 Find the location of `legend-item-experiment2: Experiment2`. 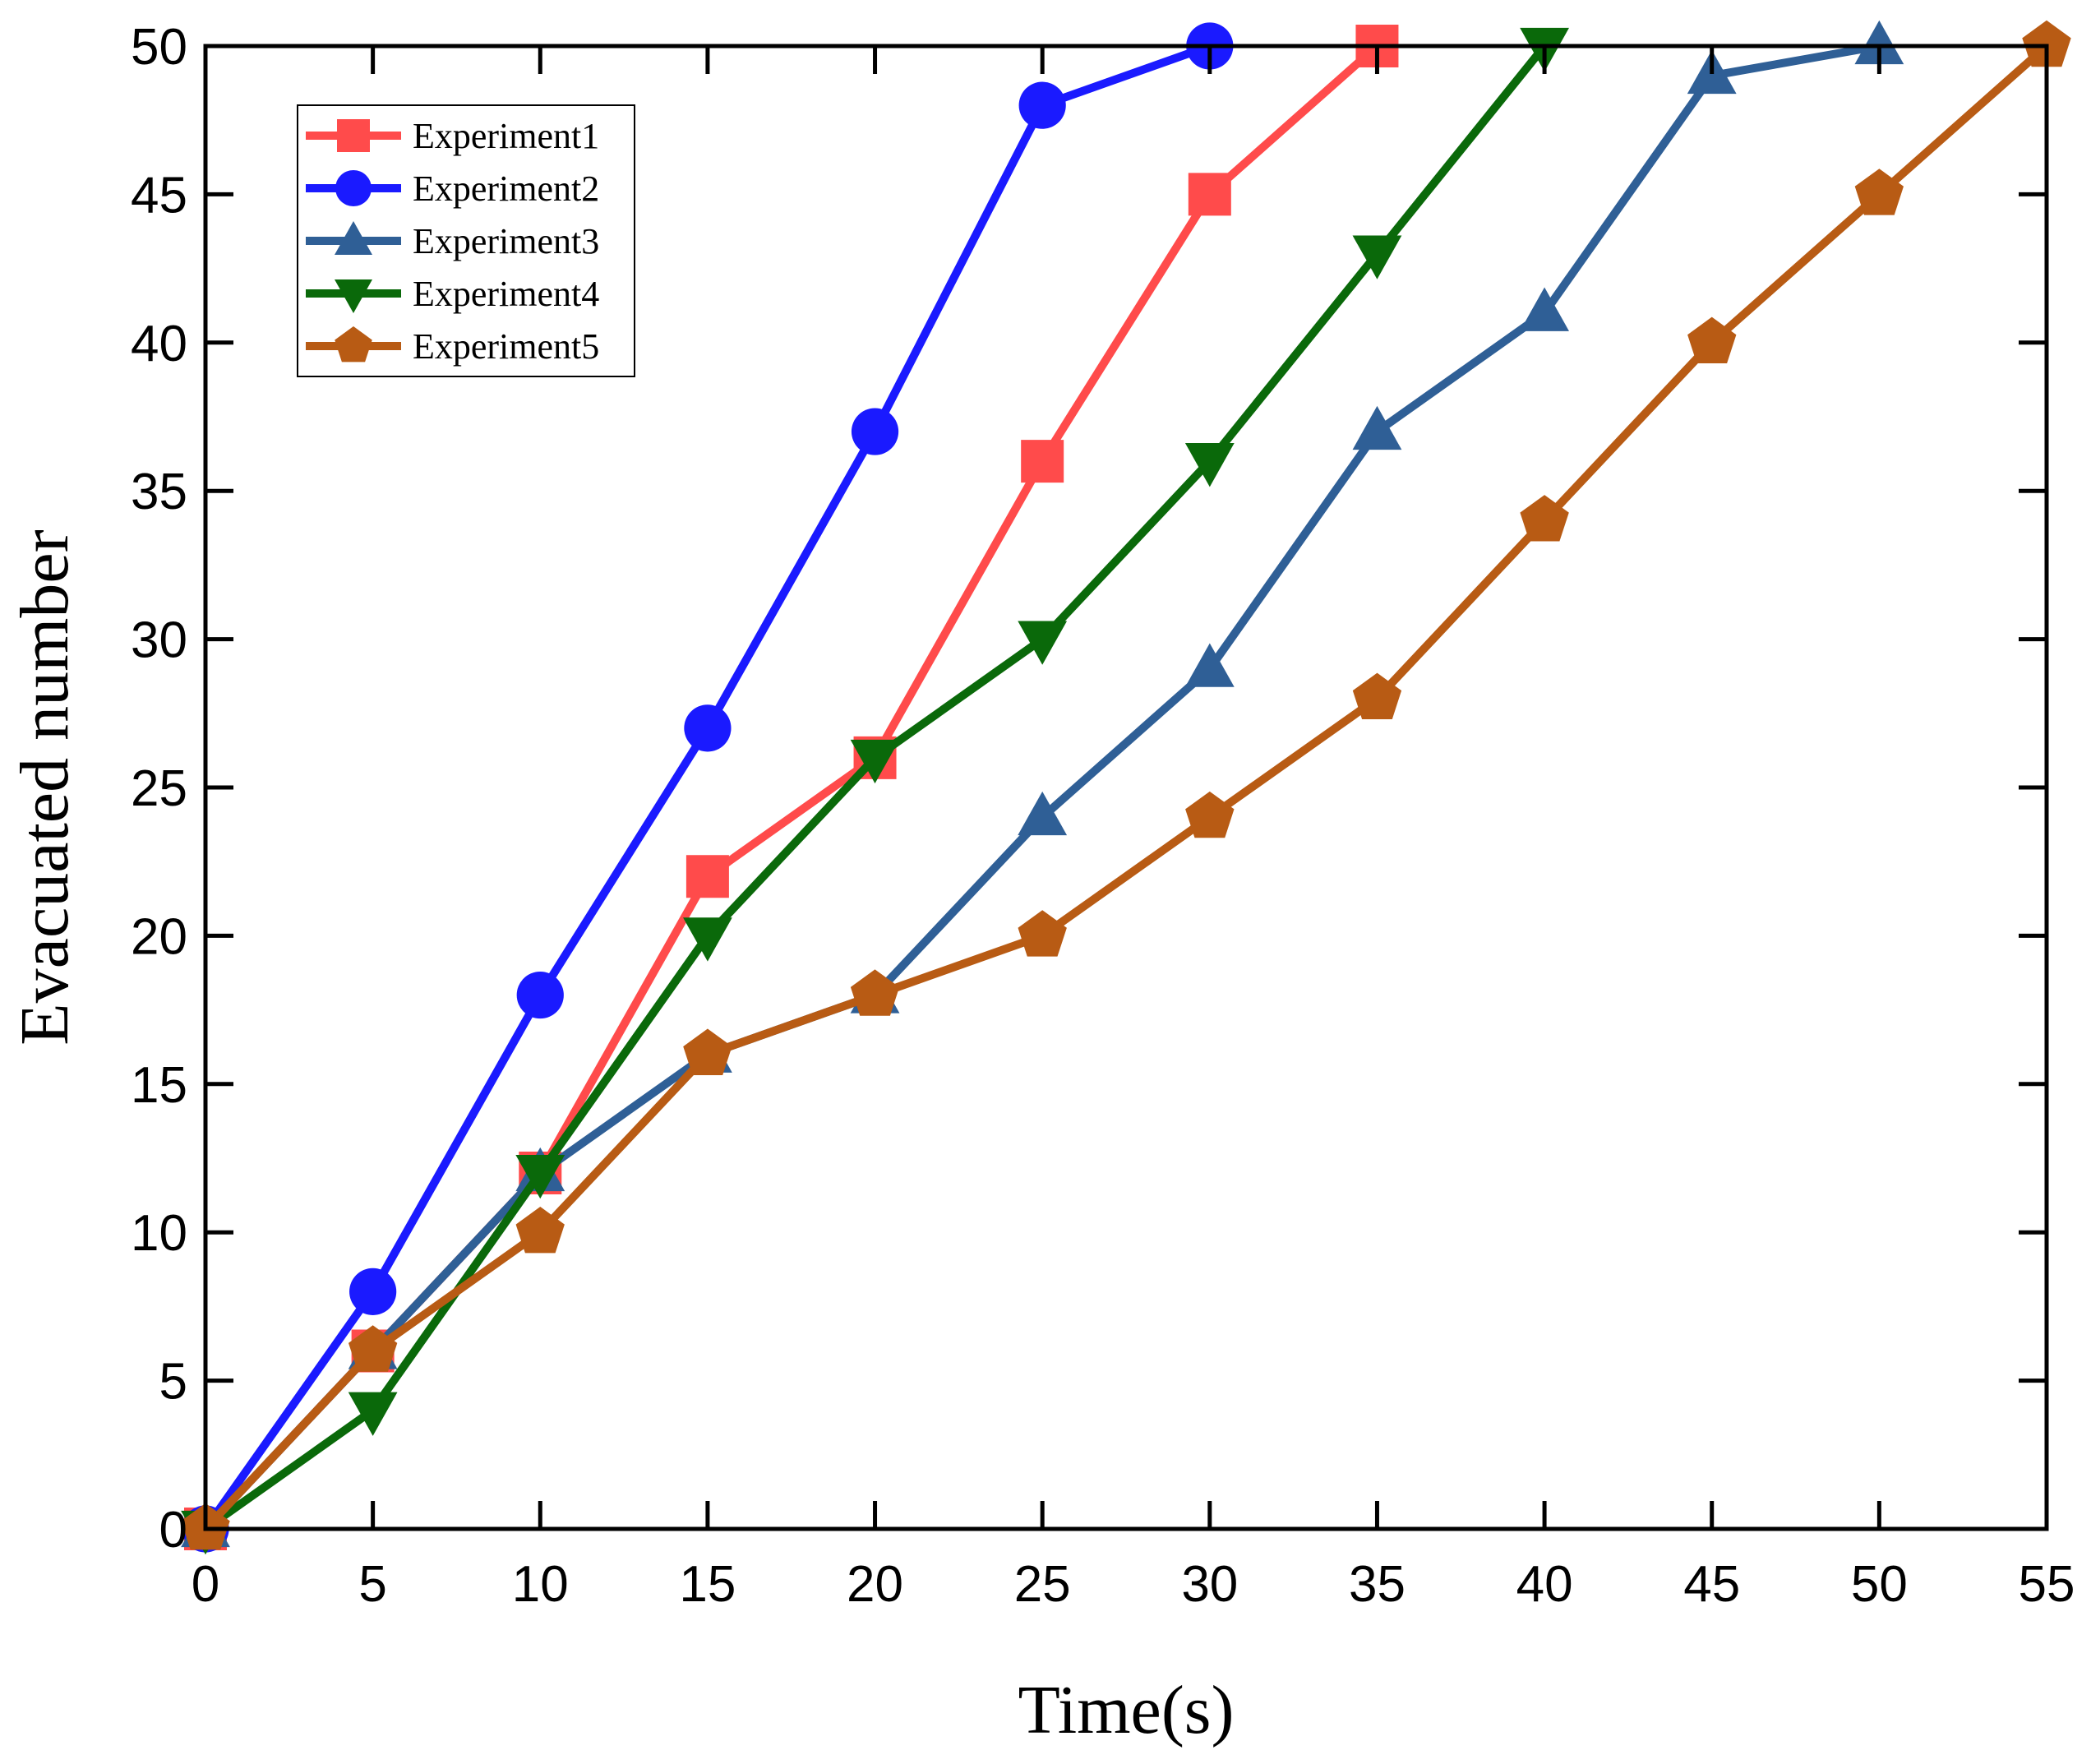

legend-item-experiment2: Experiment2 is located at coordinates (452, 189).